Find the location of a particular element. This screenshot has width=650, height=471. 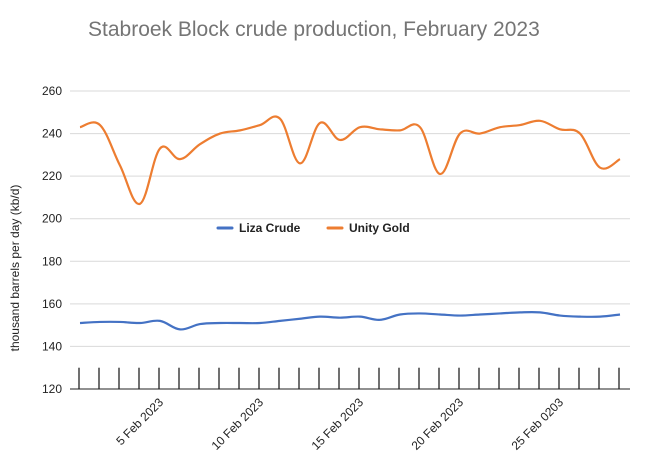

y-tick-label: 180 is located at coordinates (52, 261).